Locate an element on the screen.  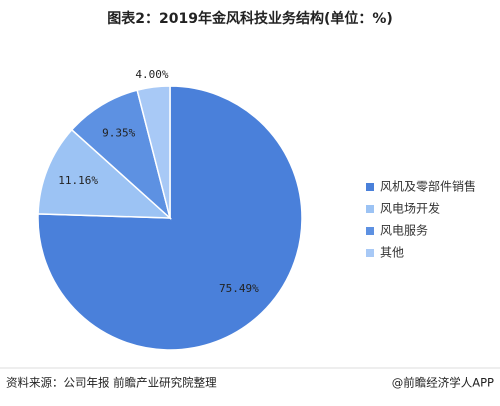
data-label: 9.35% is located at coordinates (118, 132).